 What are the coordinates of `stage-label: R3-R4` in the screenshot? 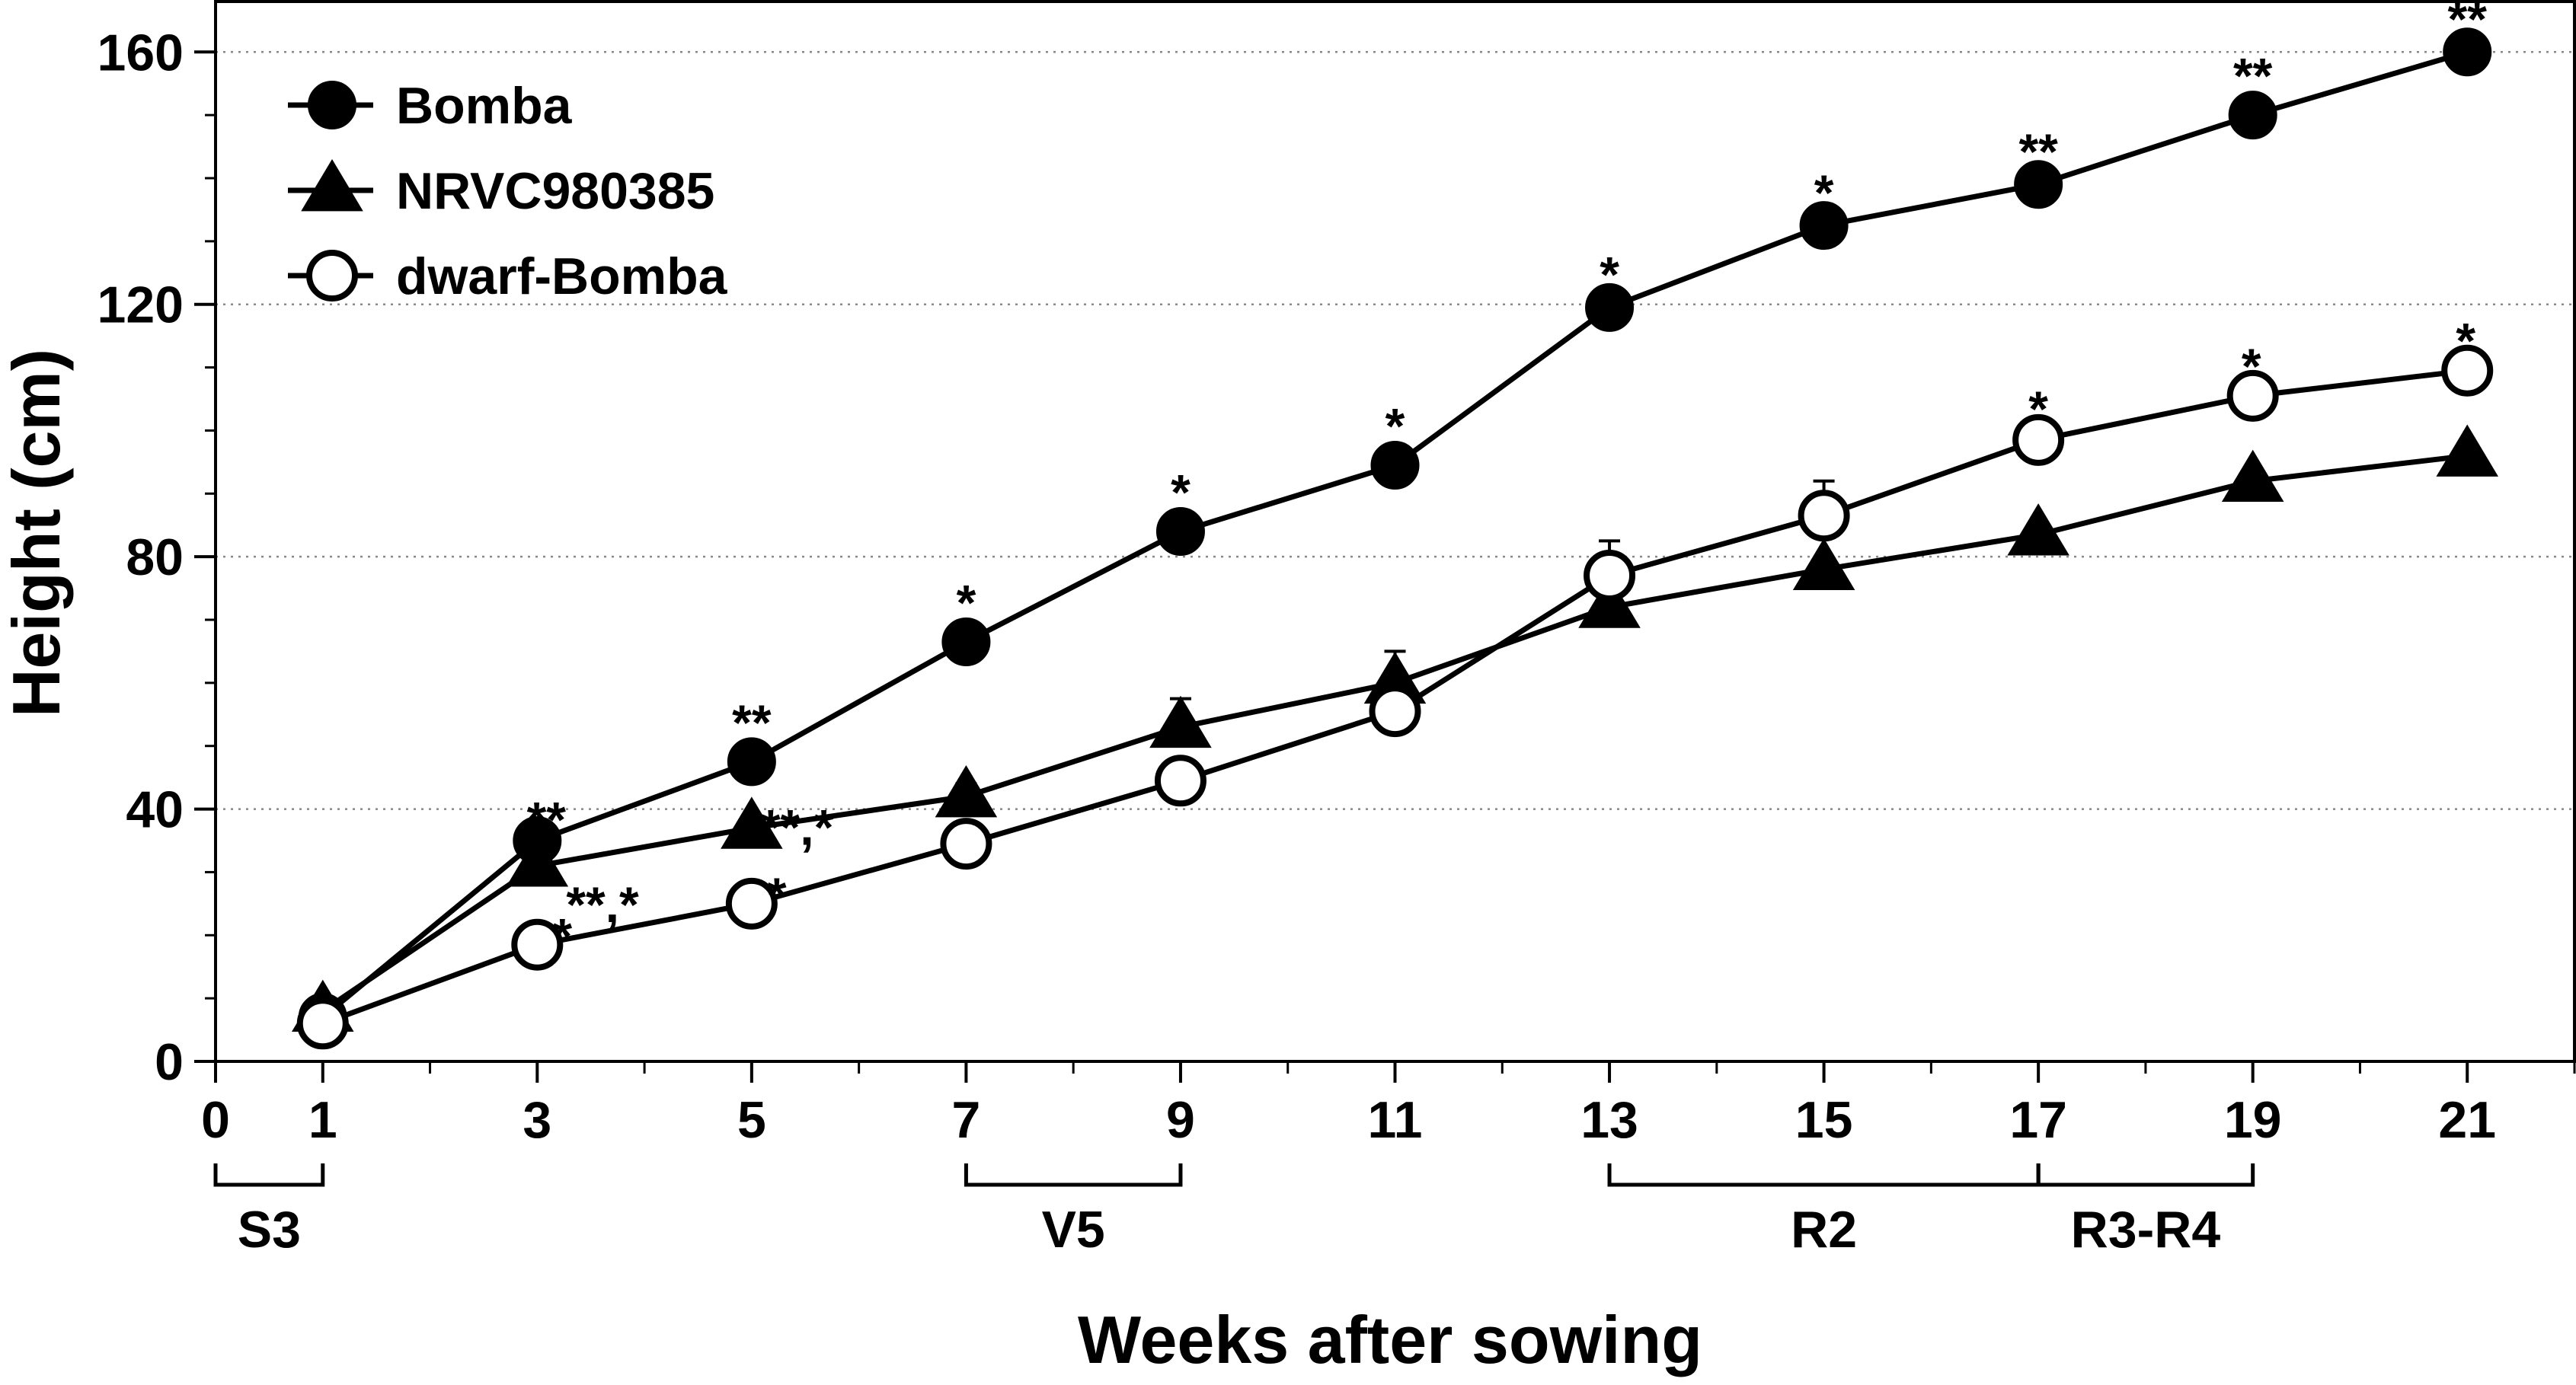 It's located at (2146, 1230).